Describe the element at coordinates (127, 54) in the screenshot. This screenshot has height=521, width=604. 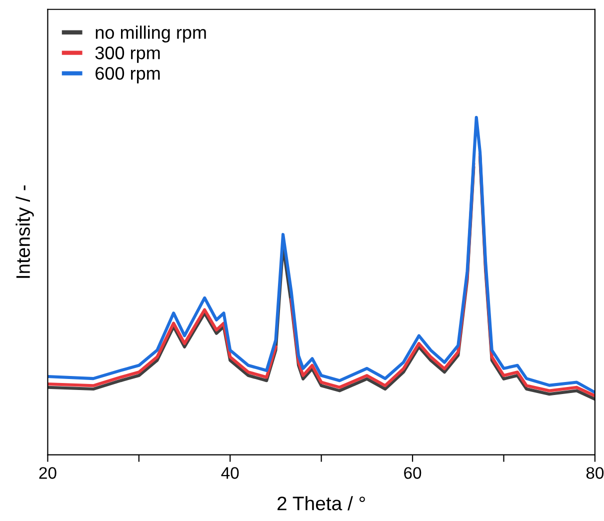
I see `legend-label: 300 rpm` at that location.